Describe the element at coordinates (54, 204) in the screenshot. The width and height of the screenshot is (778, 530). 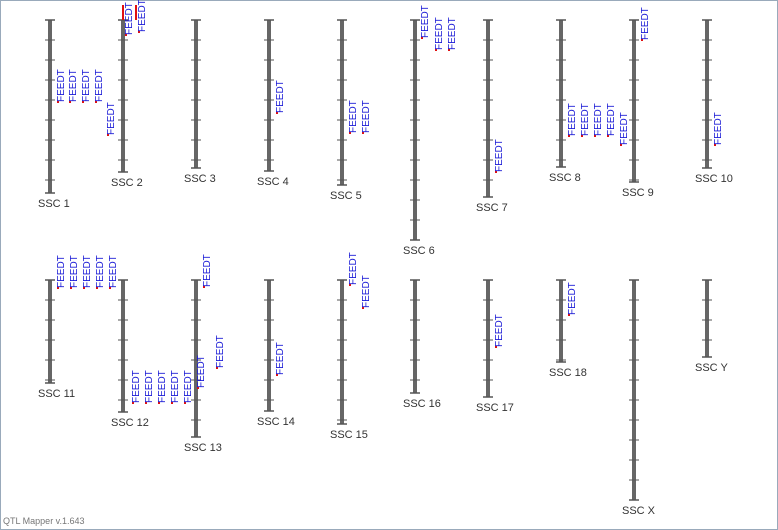
I see `chromosome-label: SSC 1` at that location.